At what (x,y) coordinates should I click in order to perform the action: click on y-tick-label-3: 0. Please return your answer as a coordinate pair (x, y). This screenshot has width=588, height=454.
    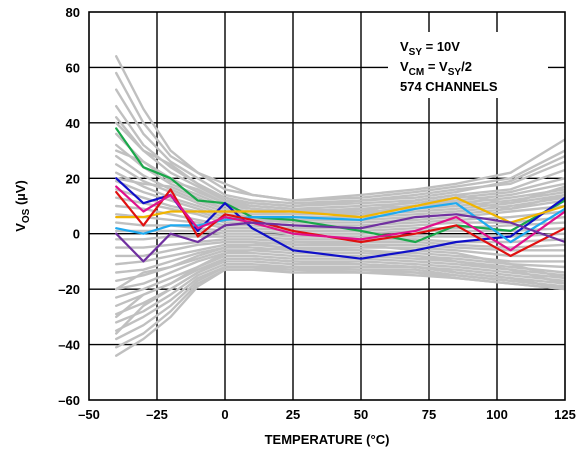
    Looking at the image, I should click on (76, 234).